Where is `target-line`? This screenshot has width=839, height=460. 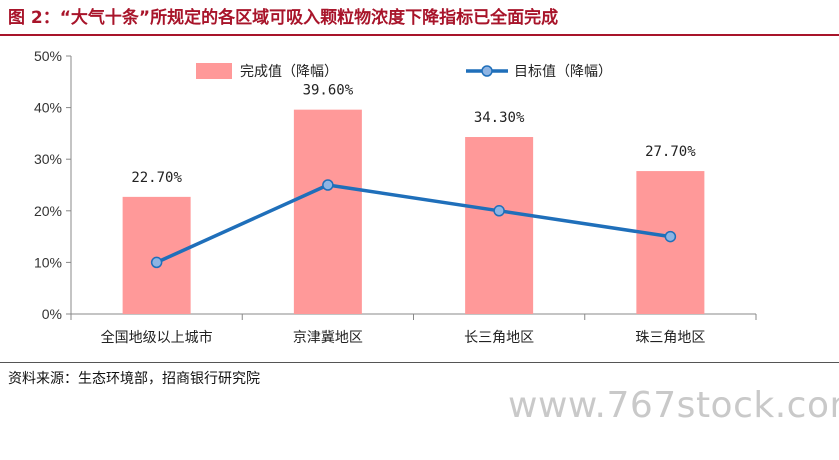 target-line is located at coordinates (413, 223).